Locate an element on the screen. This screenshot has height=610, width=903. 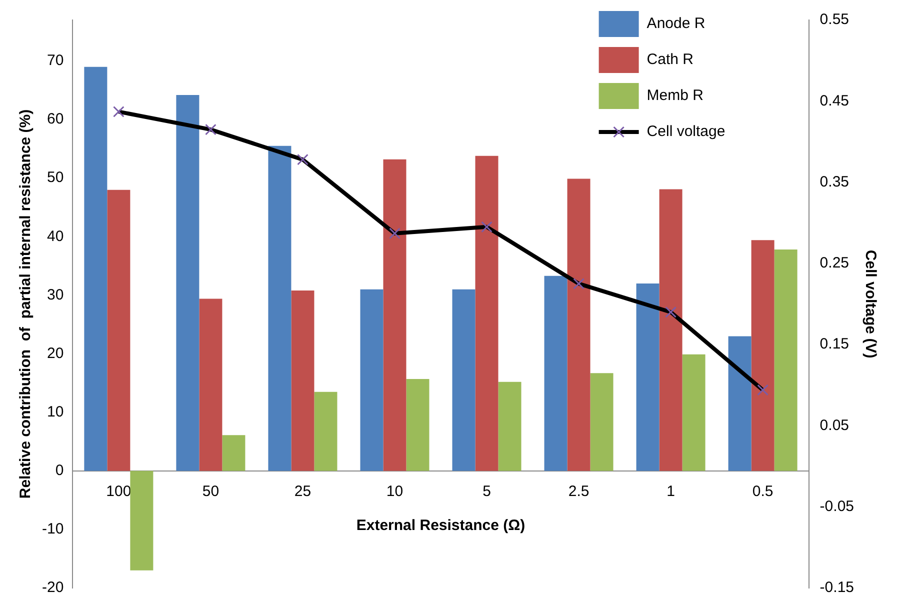
y2-tick-label: 0.55 is located at coordinates (835, 19).